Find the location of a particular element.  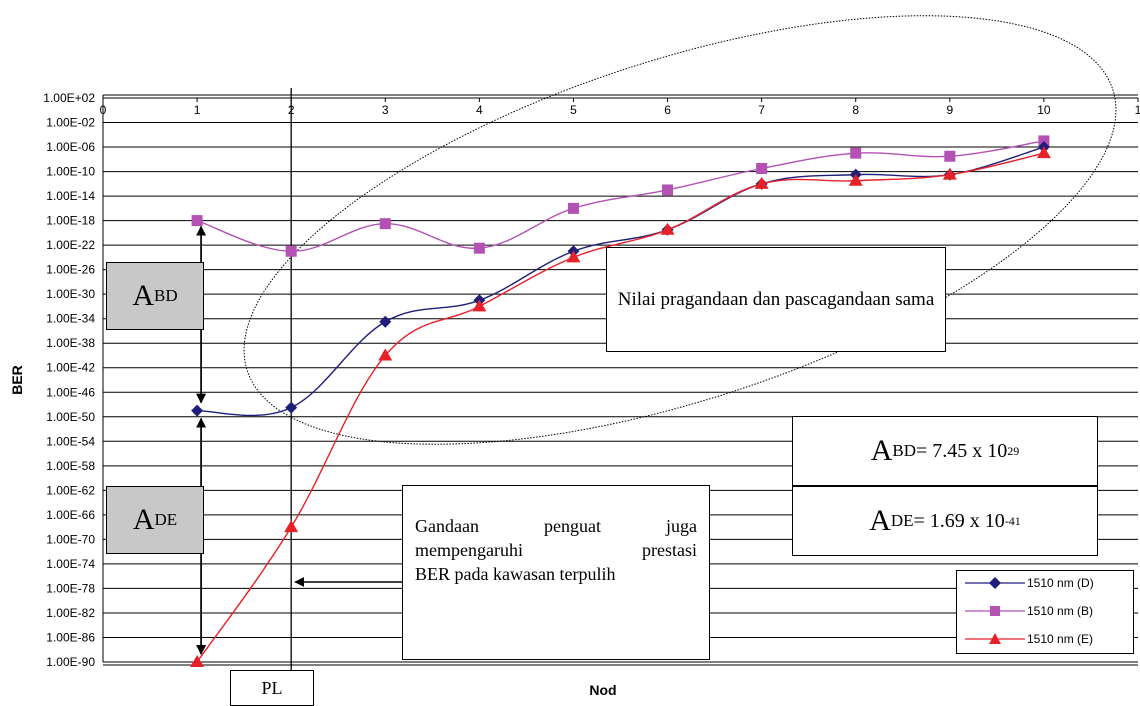

y-tick-label: 1.00E-14 is located at coordinates (70, 196).